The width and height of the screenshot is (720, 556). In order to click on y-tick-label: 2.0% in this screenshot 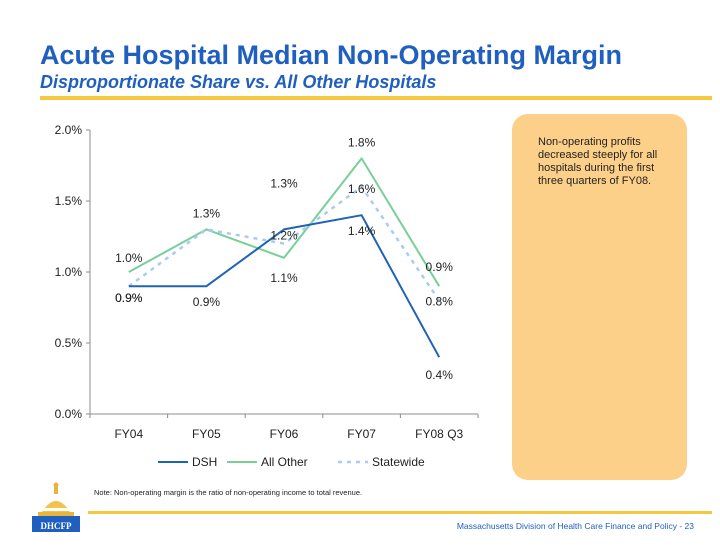, I will do `click(69, 130)`.